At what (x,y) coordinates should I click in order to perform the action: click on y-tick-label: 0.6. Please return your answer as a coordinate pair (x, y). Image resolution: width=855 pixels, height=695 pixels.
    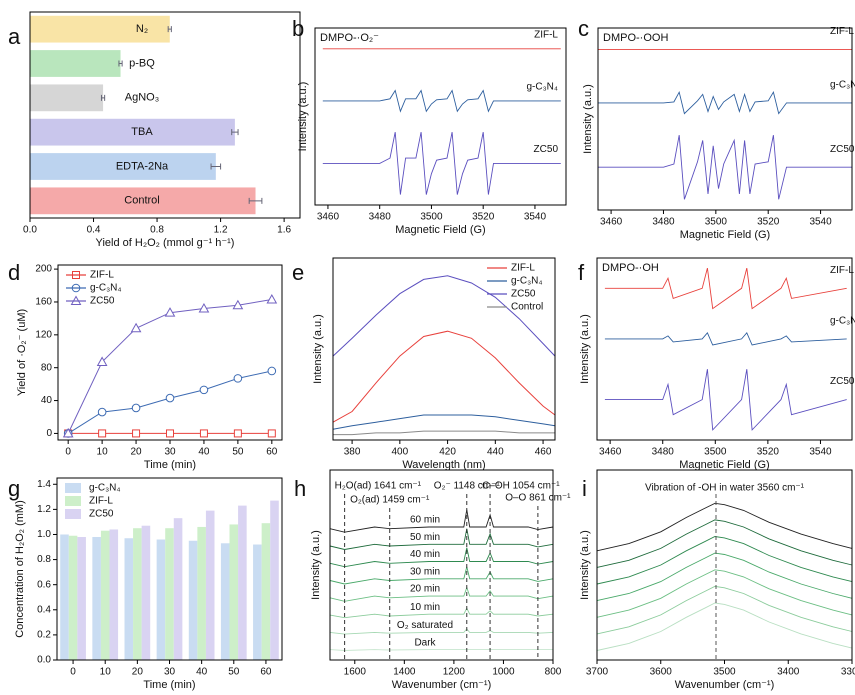
    Looking at the image, I should click on (44, 584).